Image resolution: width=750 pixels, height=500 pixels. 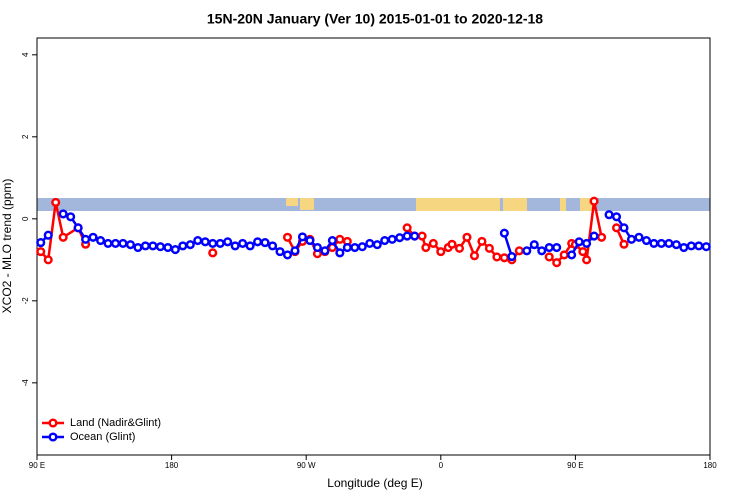 I want to click on x-tick-label: 90 E, so click(x=575, y=465).